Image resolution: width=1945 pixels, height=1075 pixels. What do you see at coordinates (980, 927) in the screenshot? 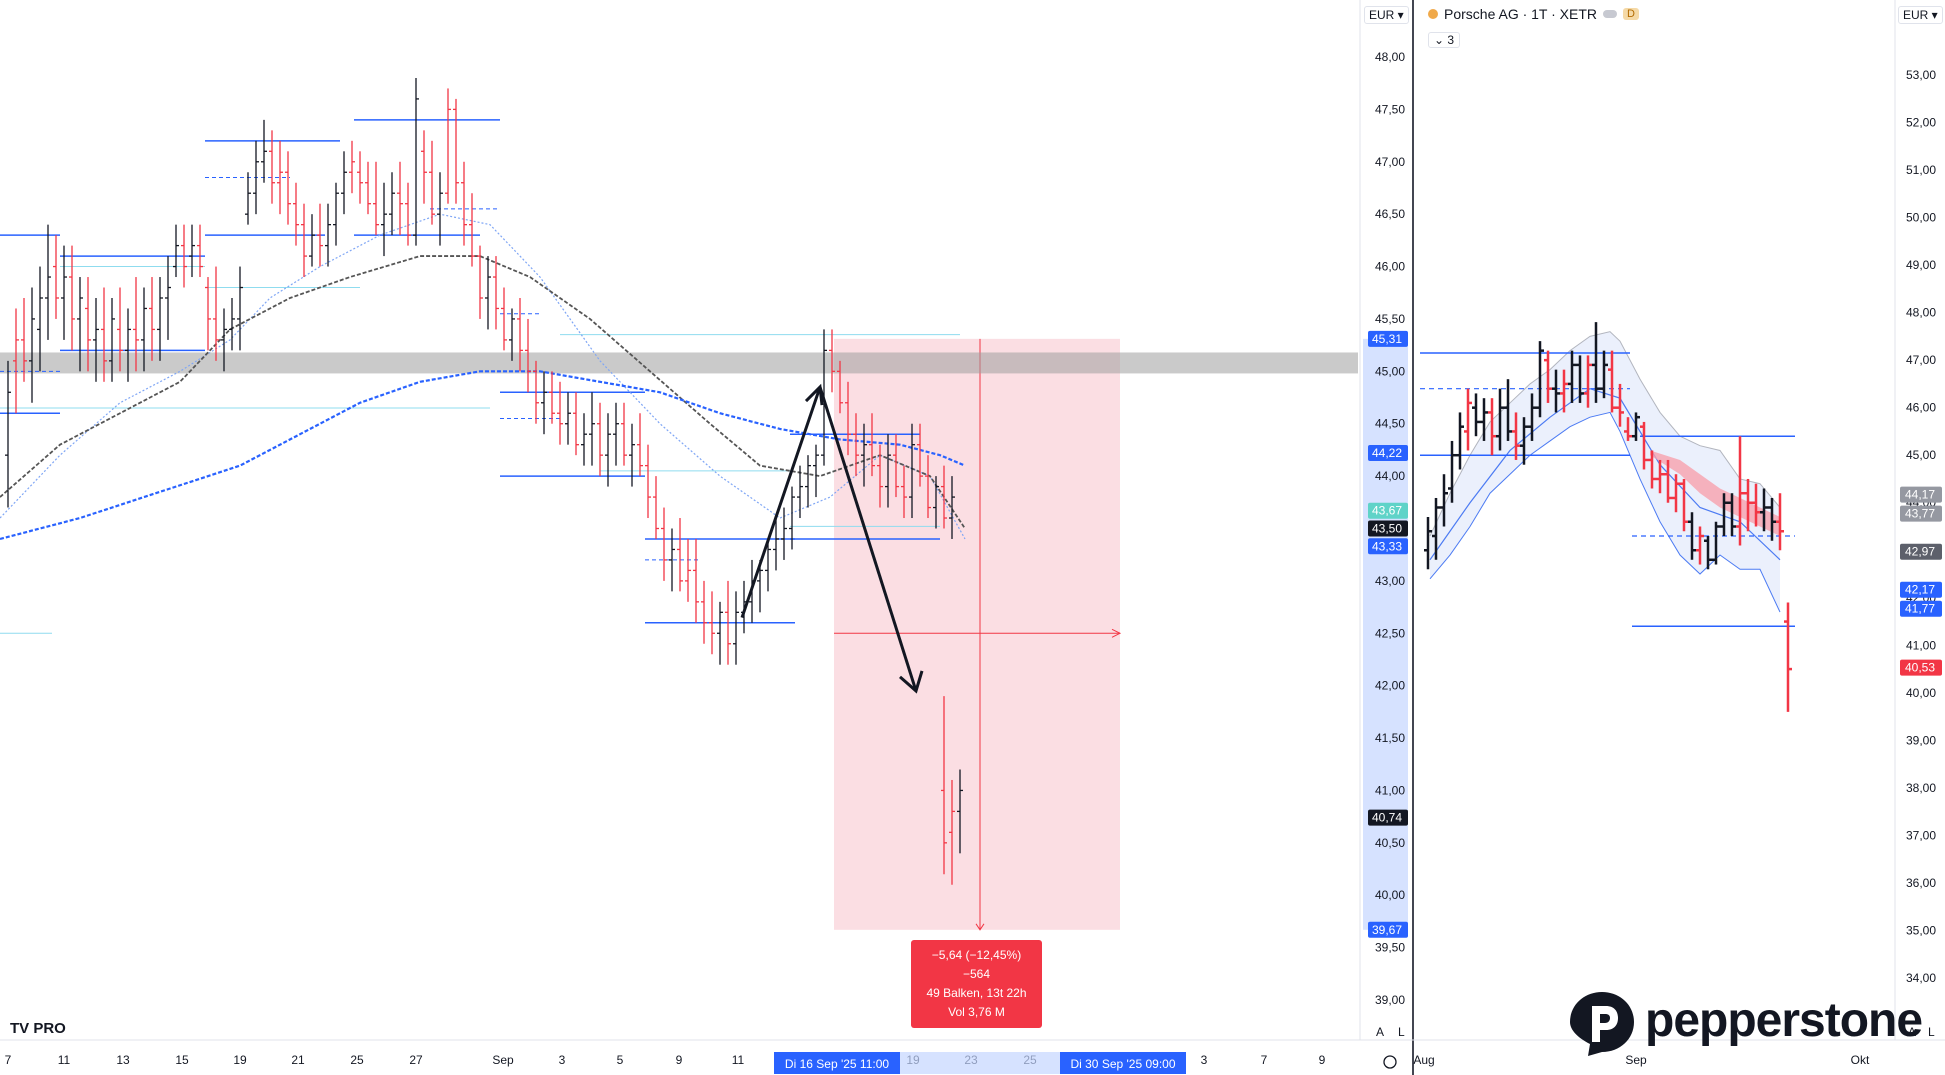
I see `measure-arrow-down` at bounding box center [980, 927].